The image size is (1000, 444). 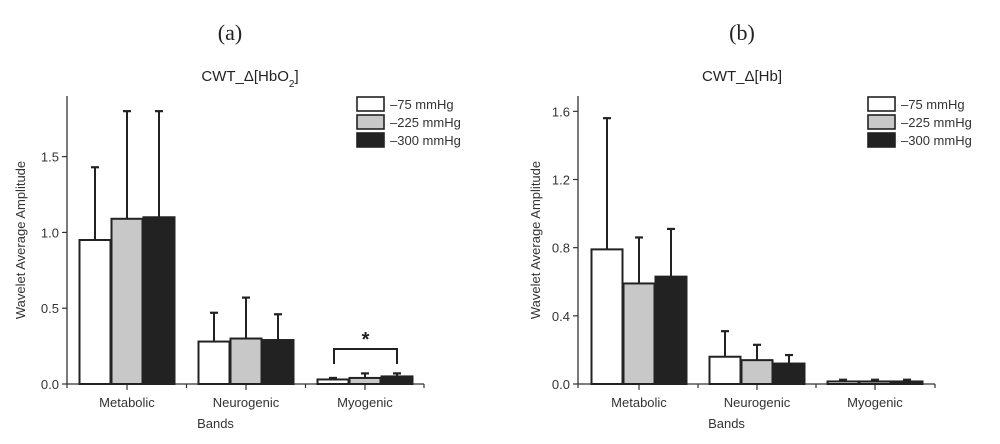 I want to click on y-tick-label: 0.5, so click(x=50, y=308).